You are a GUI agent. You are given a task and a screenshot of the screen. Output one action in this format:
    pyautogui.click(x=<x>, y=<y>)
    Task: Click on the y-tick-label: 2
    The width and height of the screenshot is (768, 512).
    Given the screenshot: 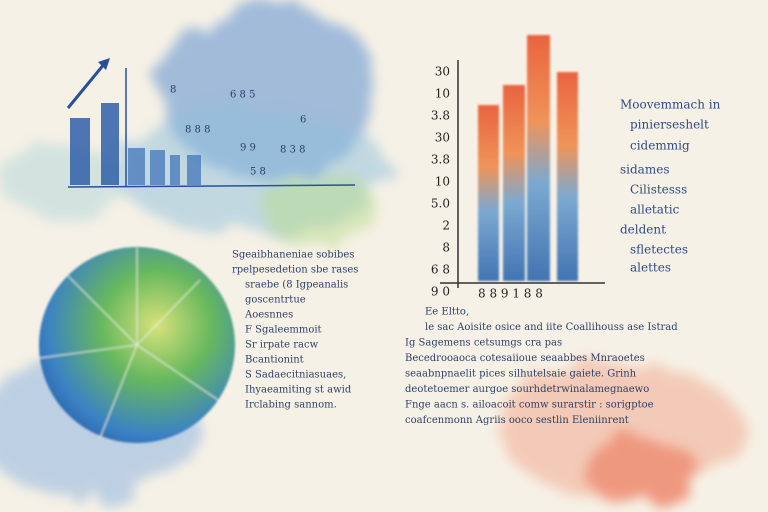 What is the action you would take?
    pyautogui.click(x=446, y=226)
    